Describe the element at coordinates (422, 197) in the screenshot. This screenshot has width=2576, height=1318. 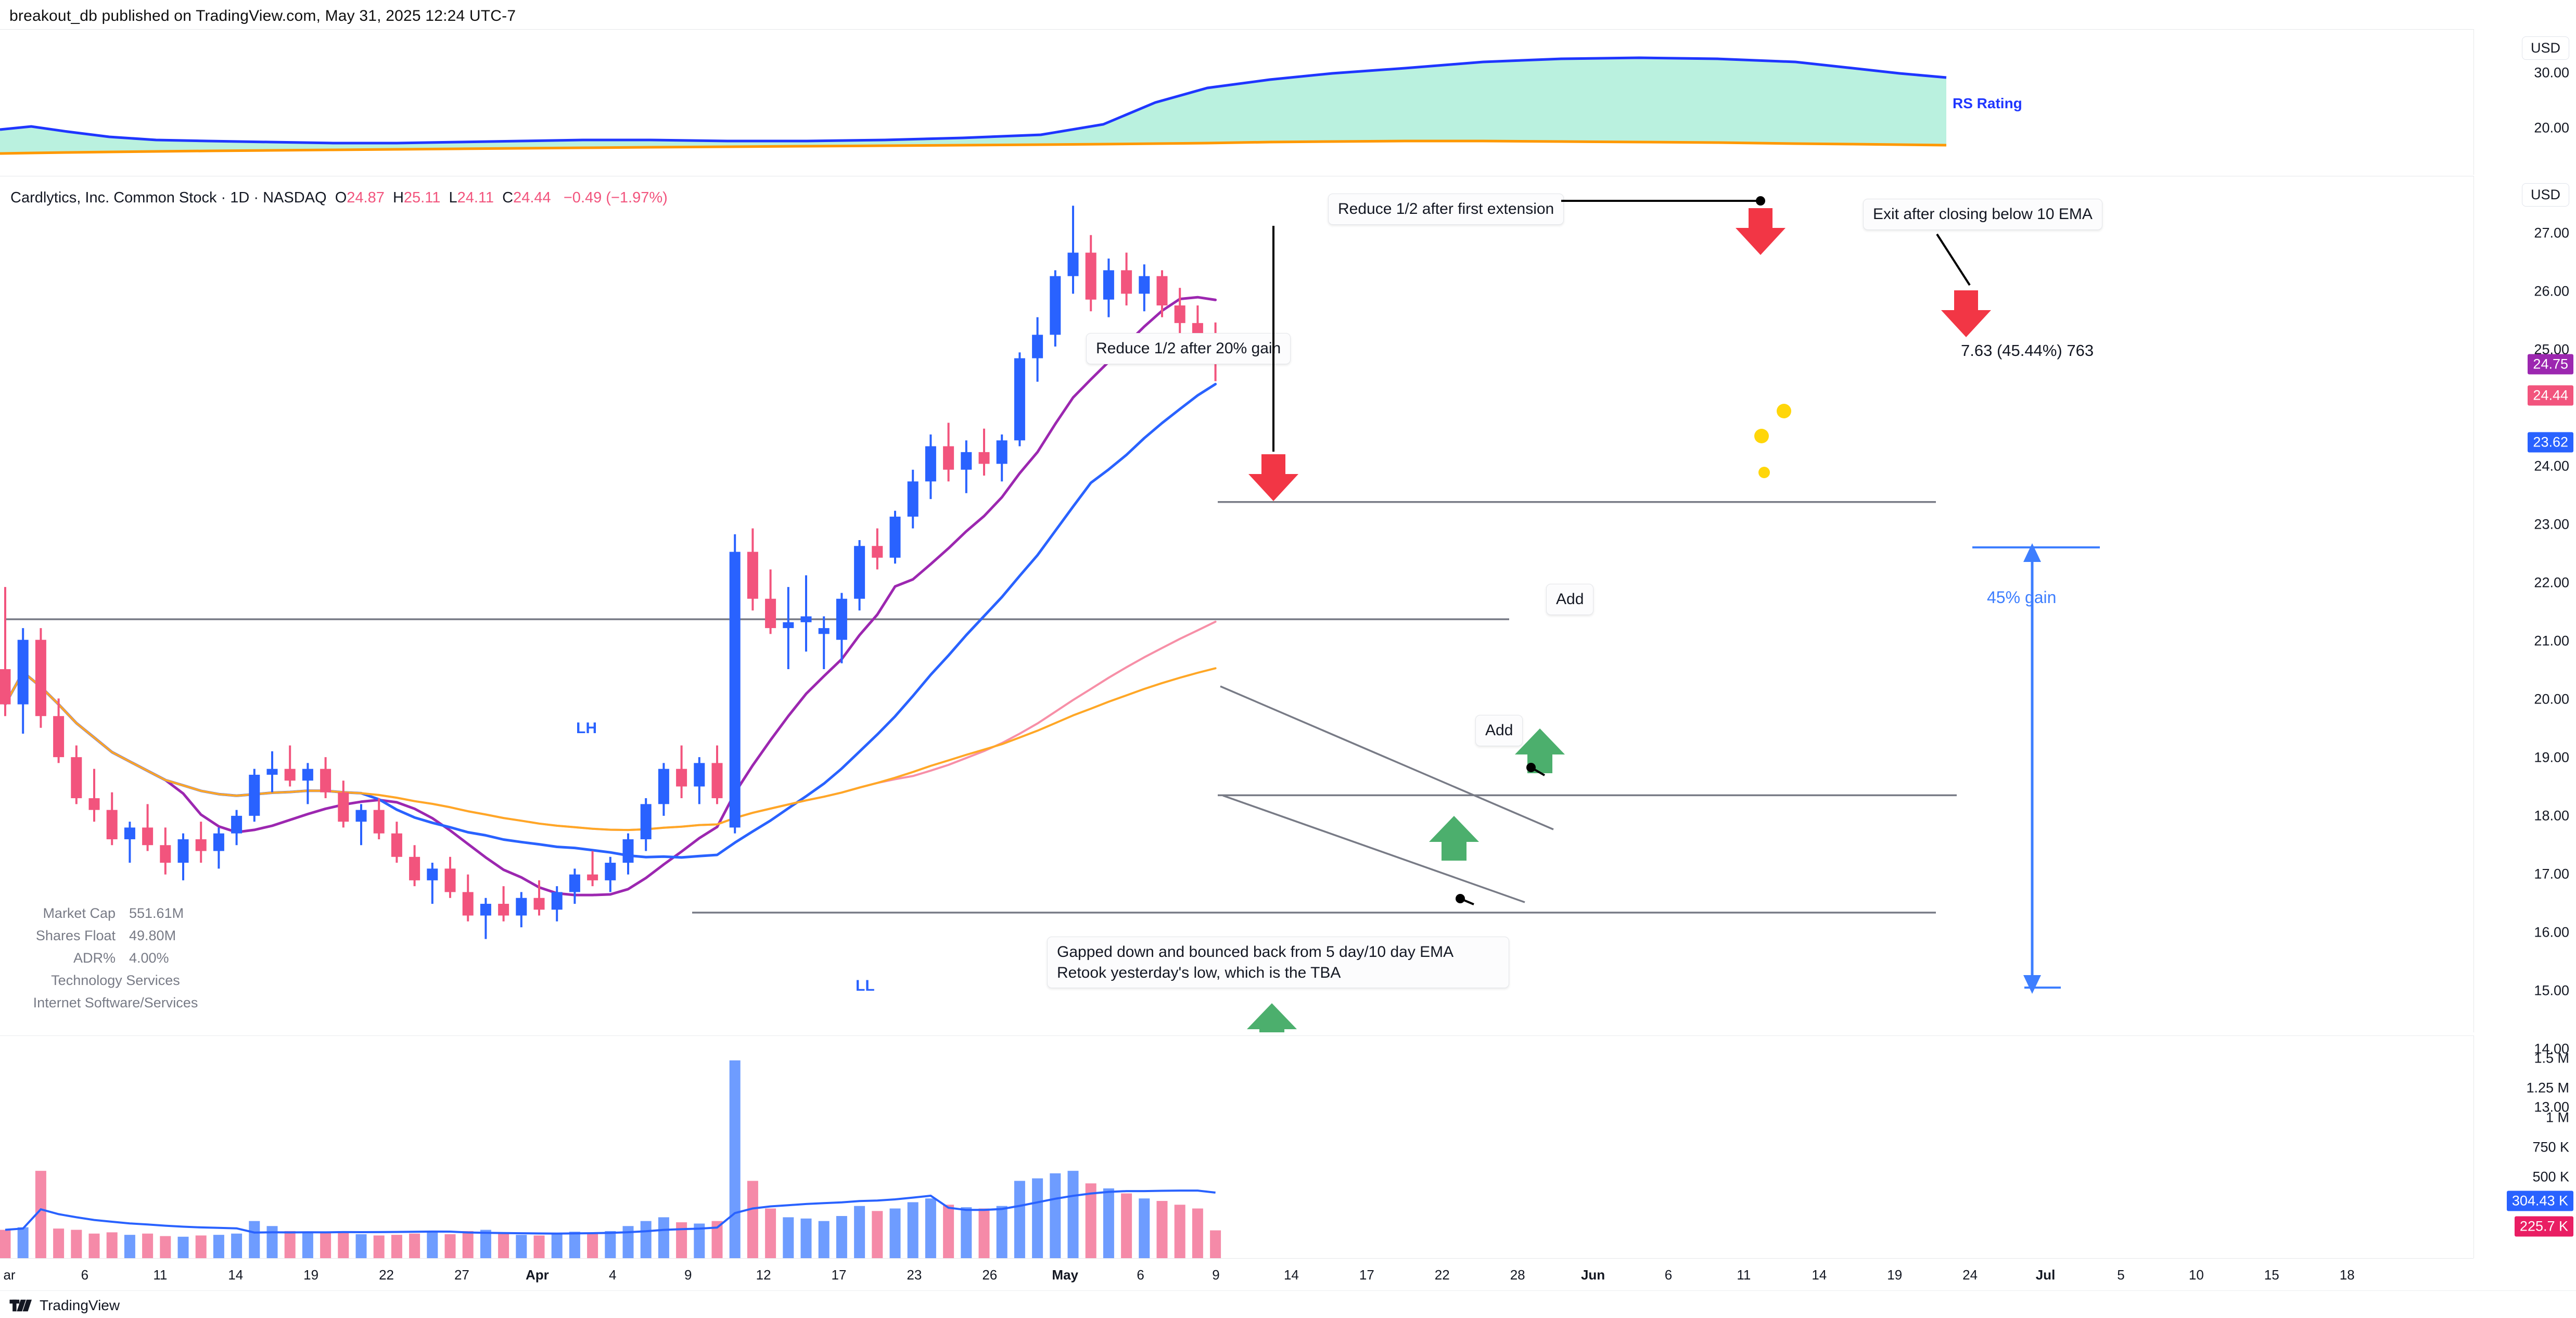
I see `ohlc-high: 25.11` at that location.